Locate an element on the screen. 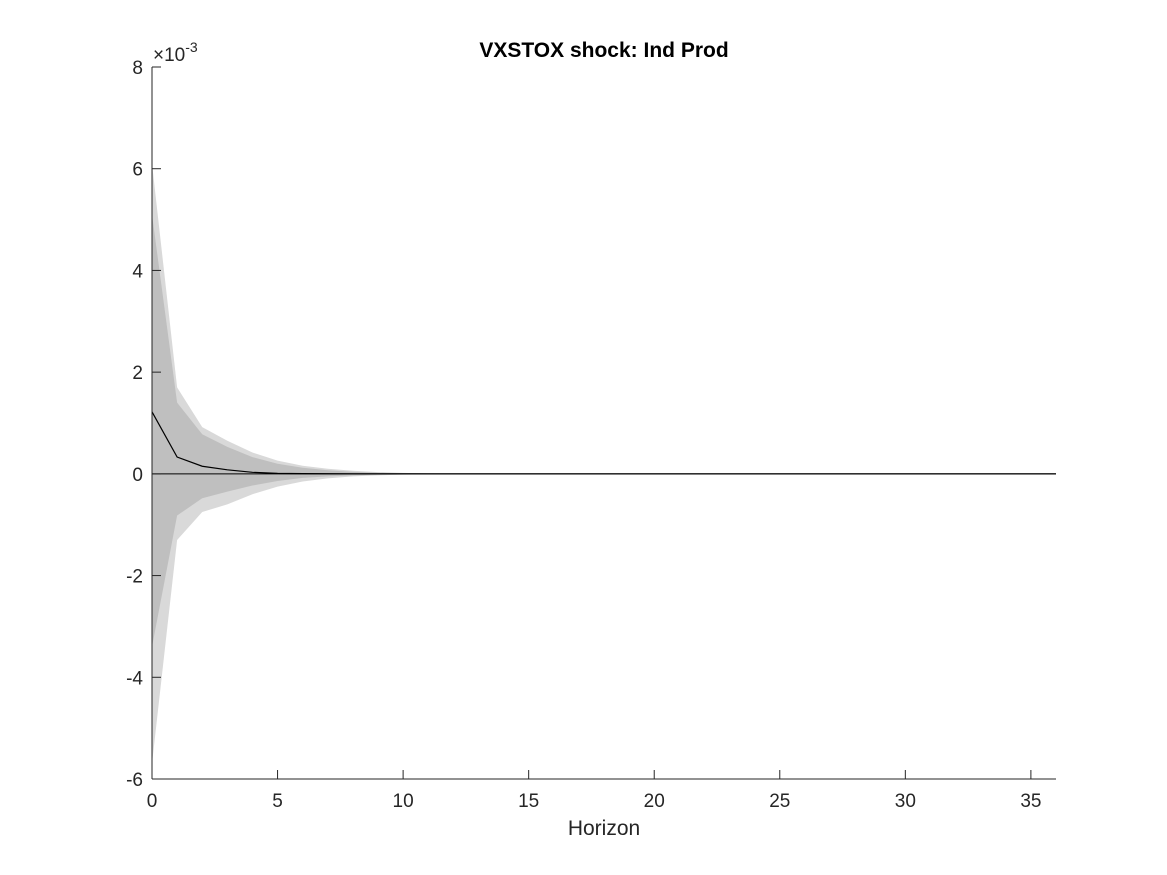 This screenshot has width=1167, height=875. series-layer is located at coordinates (603, 443).